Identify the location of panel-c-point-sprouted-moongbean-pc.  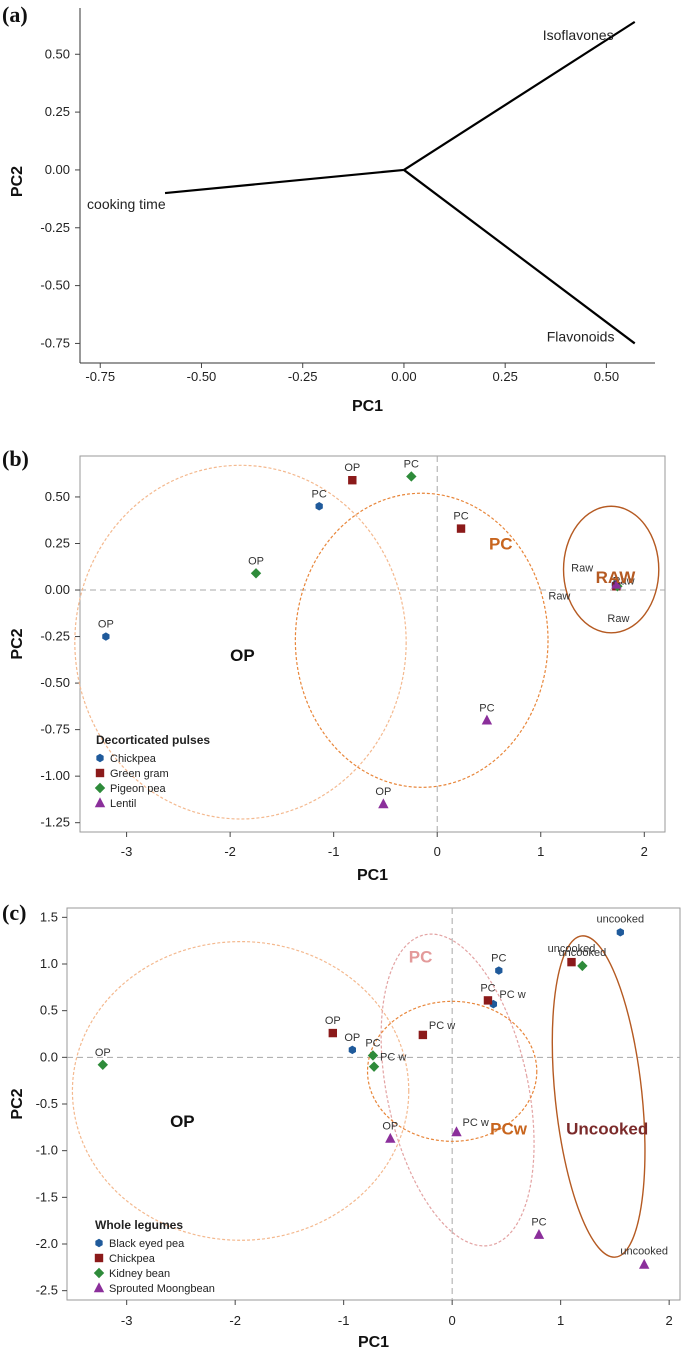
(539, 1233).